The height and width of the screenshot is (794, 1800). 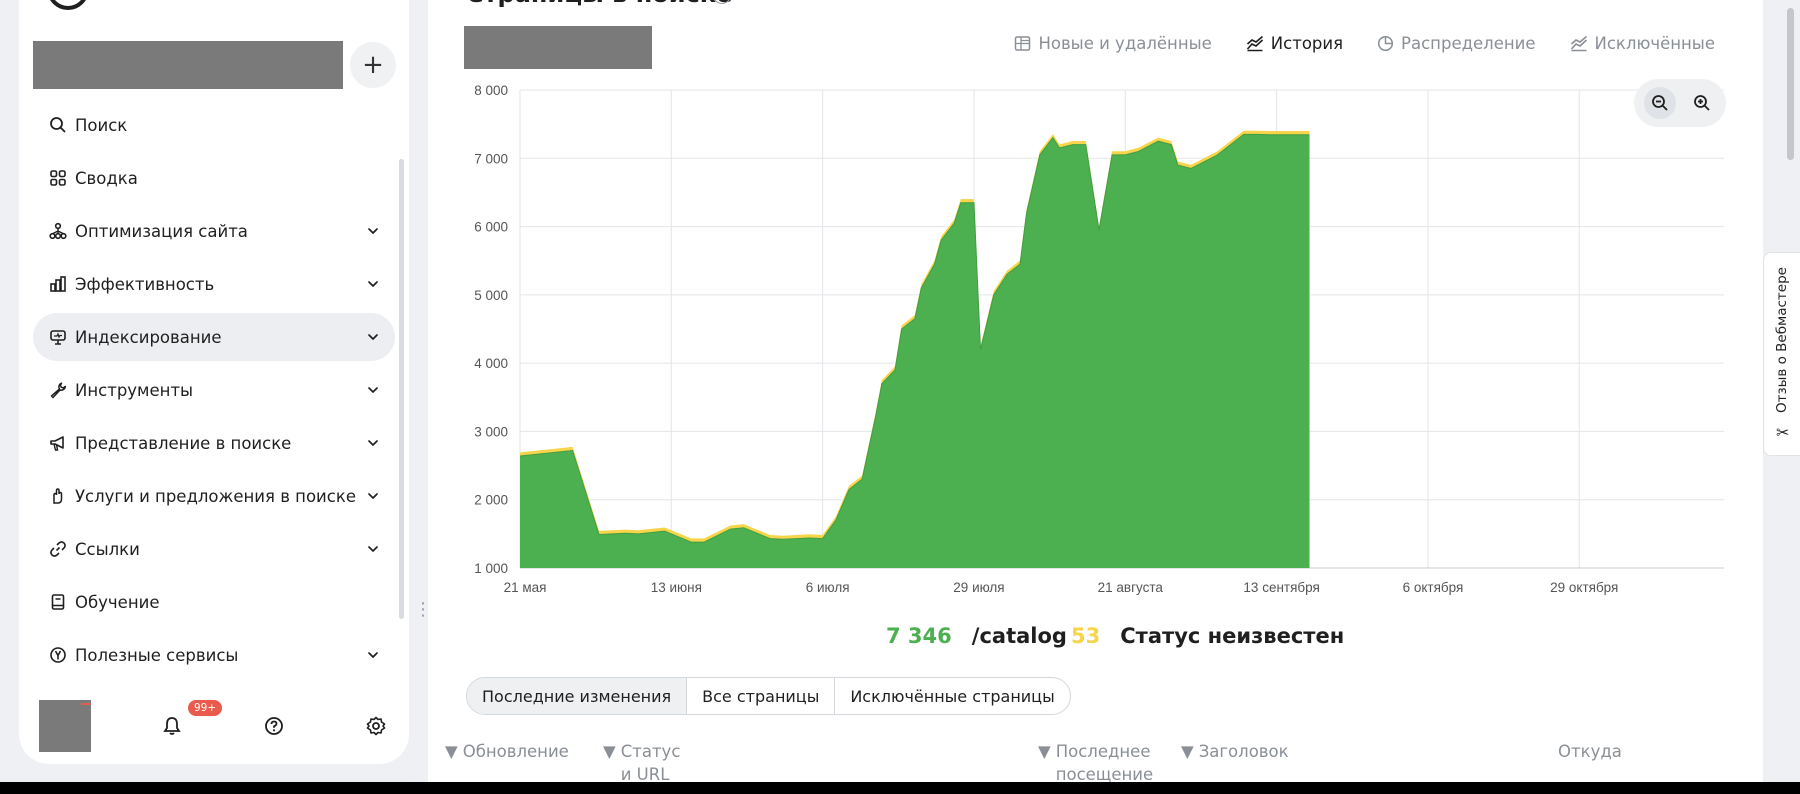 I want to click on sidebar-item-7: Услуги и предложения в поиске, so click(x=214, y=496).